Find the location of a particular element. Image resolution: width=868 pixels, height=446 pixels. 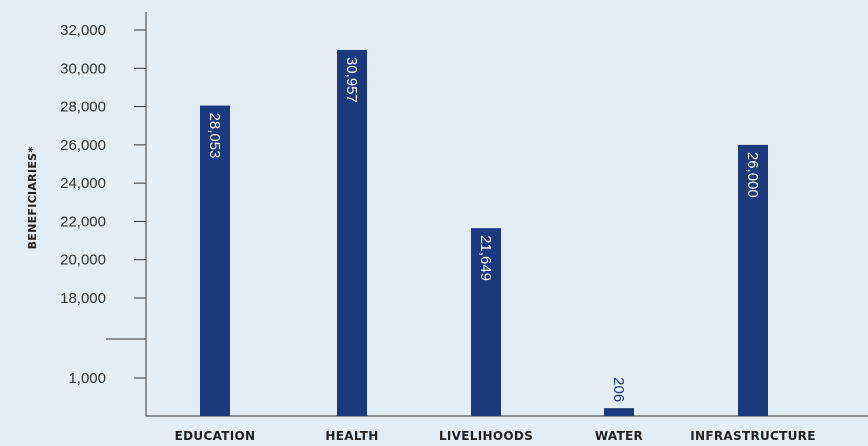

y-tick-label: 32,000 is located at coordinates (83, 30).